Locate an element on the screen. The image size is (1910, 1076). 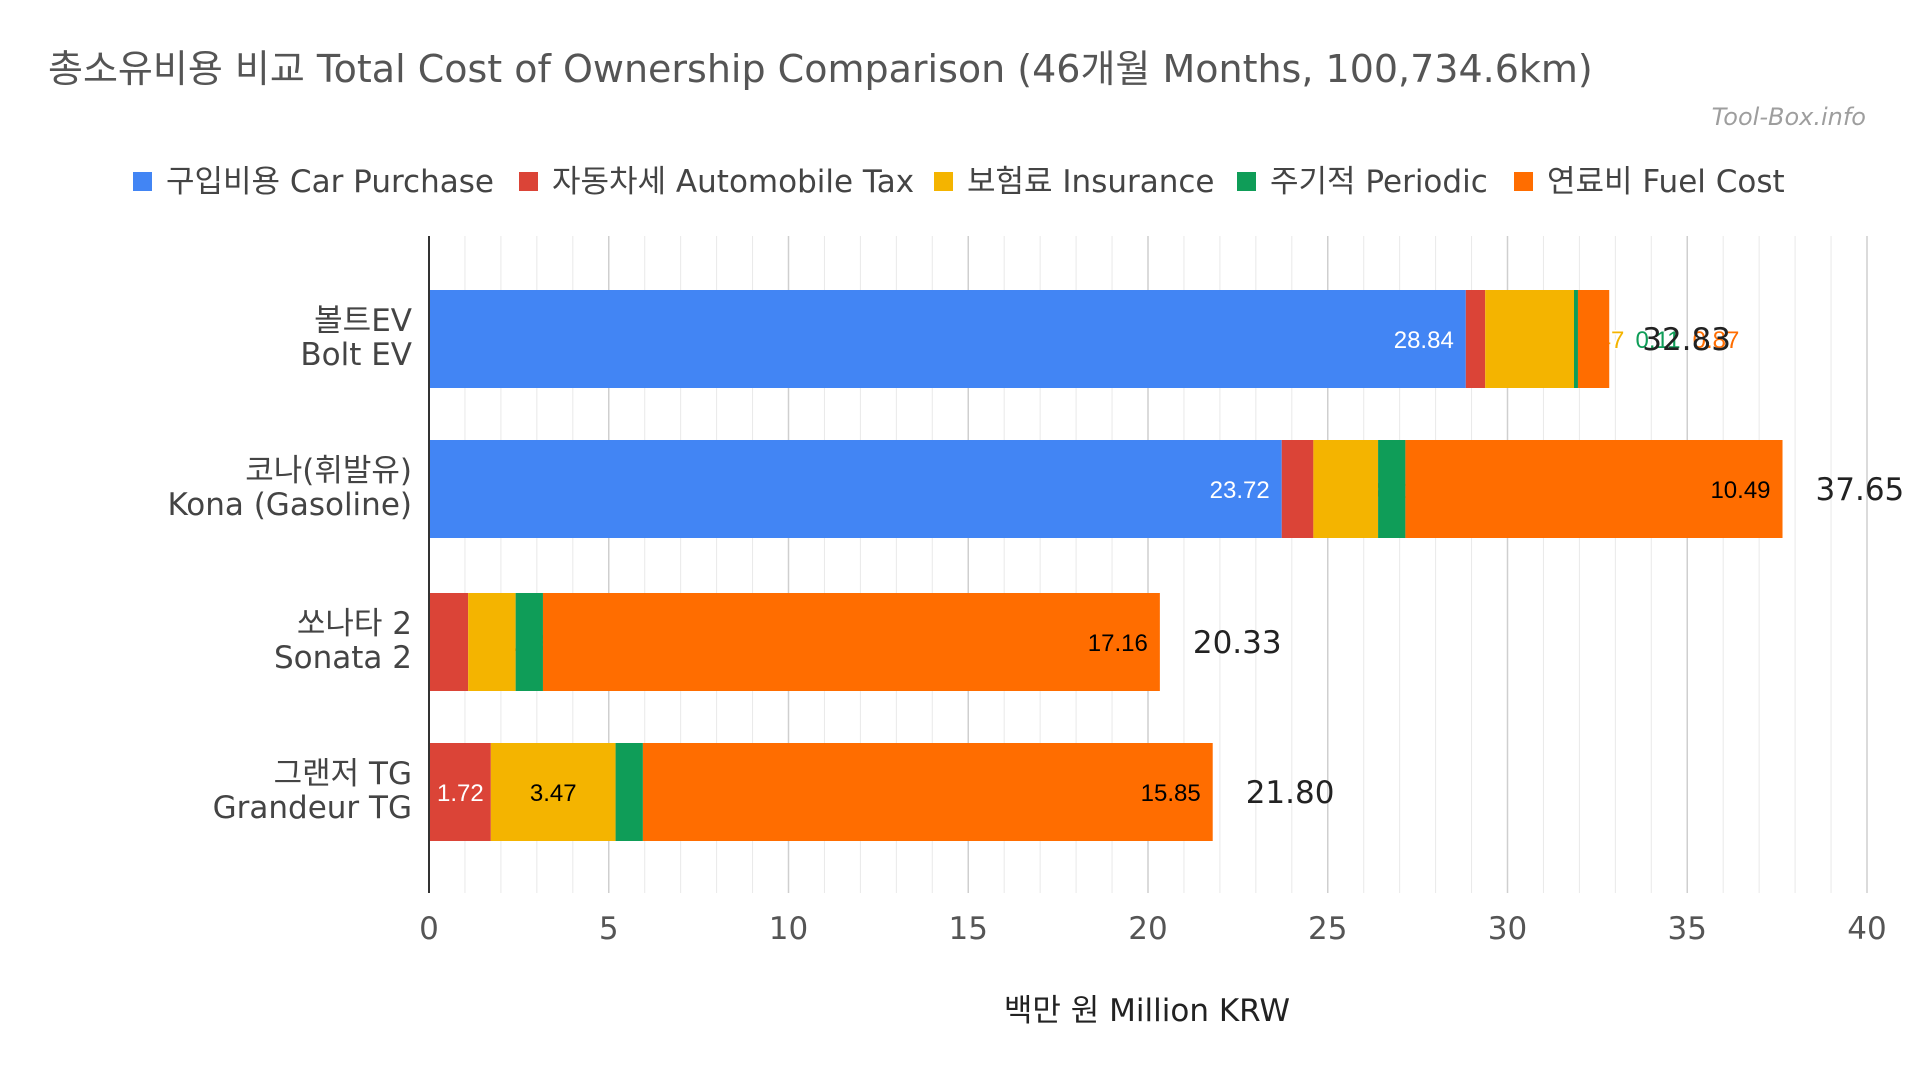
total-label: 32.83 is located at coordinates (1686, 340).